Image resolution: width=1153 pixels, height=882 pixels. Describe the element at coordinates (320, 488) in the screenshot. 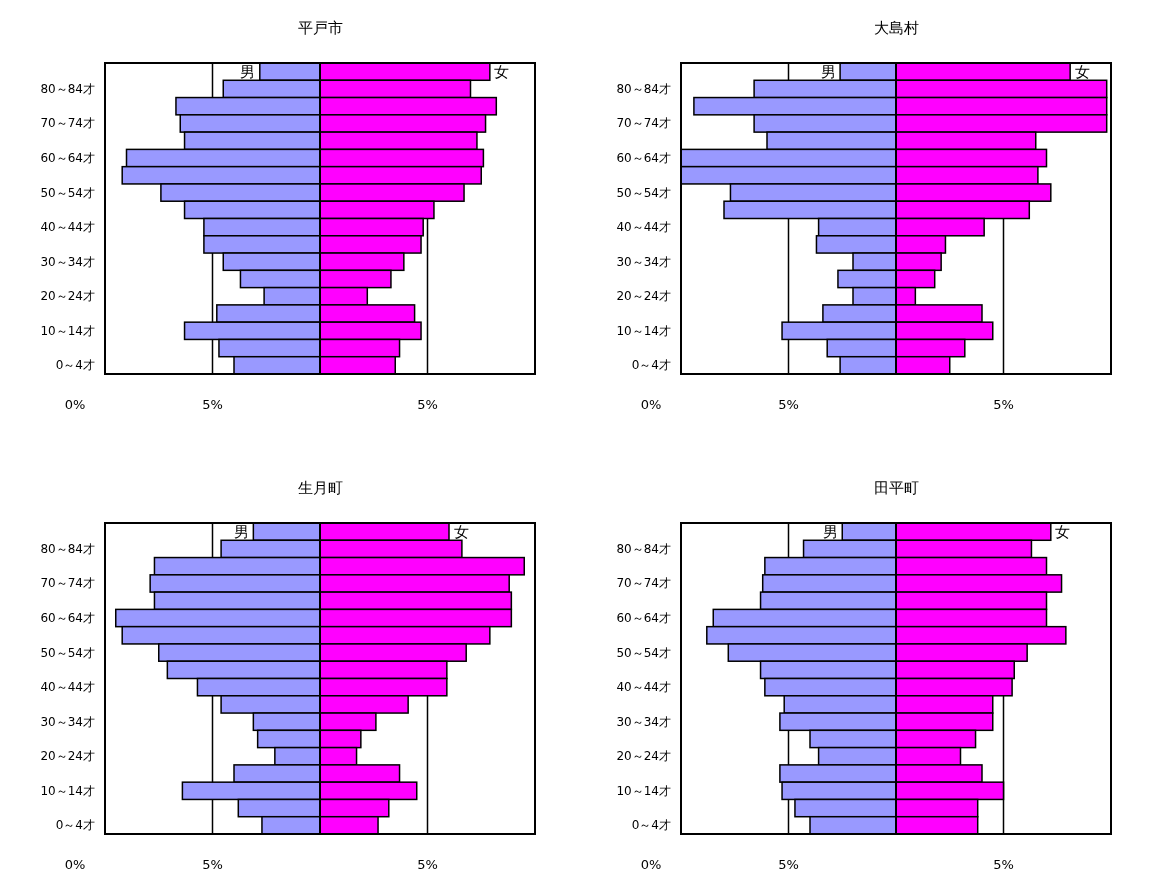

I see `chart-title: 生月町` at that location.